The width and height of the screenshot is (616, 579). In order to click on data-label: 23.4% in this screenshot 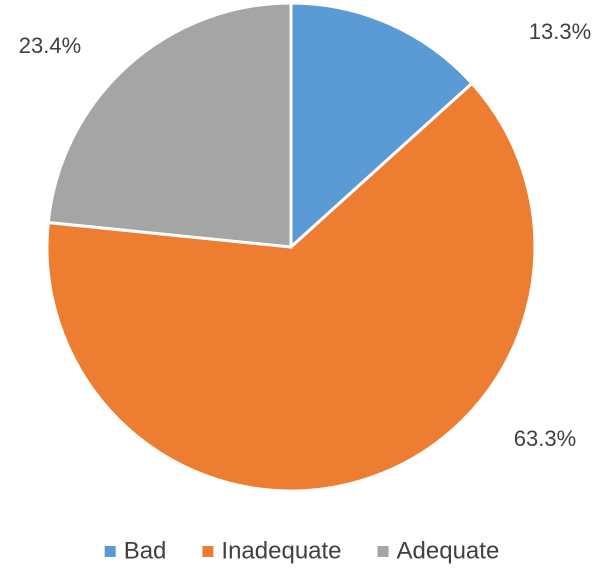, I will do `click(50, 45)`.